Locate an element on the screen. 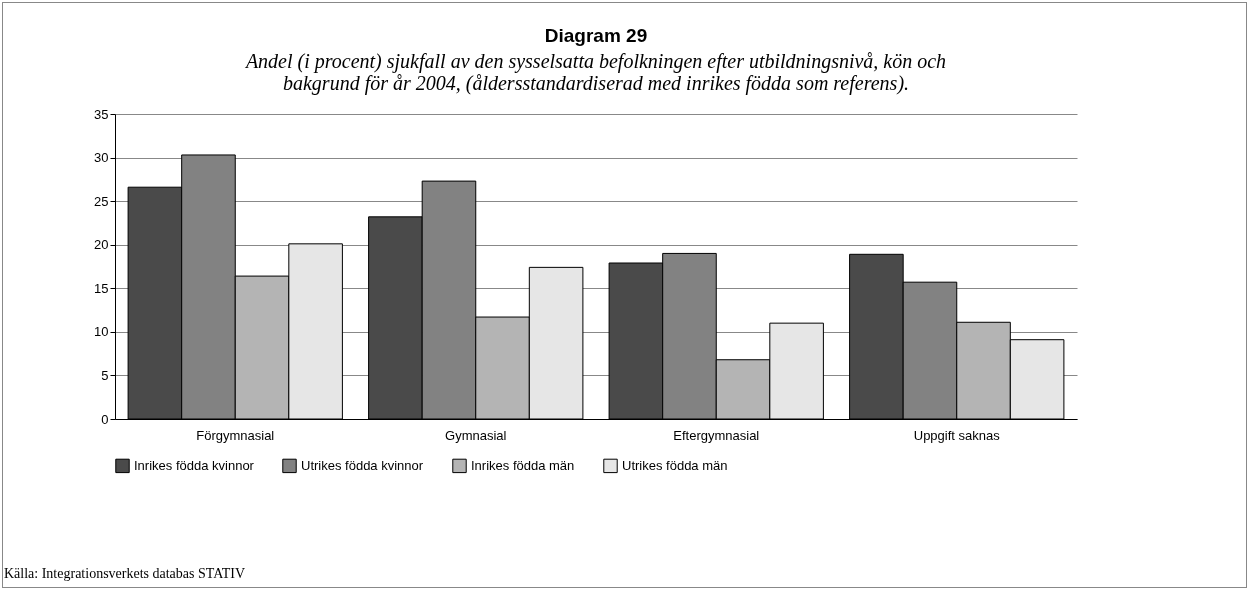 This screenshot has width=1251, height=594. text: Källa: Integrationsverkets databas STATIV is located at coordinates (125, 574).